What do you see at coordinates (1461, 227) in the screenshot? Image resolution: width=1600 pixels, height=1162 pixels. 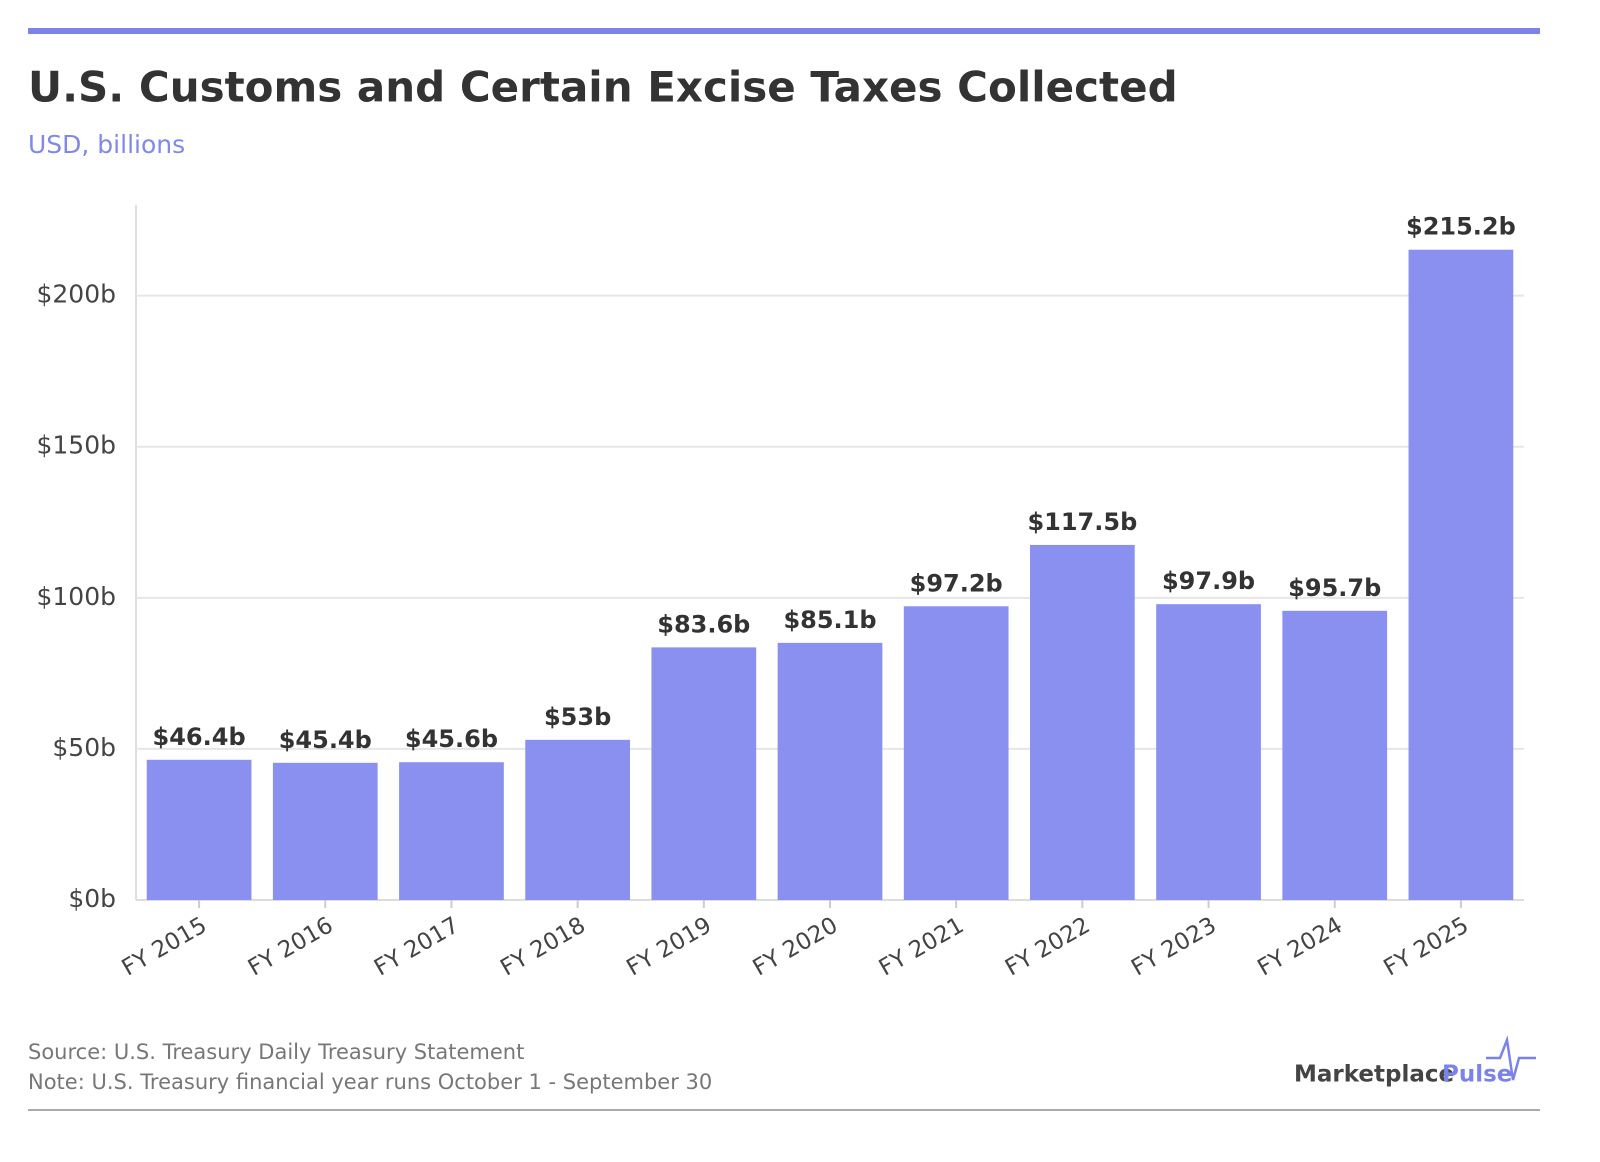 I see `value-label: $215.2b` at bounding box center [1461, 227].